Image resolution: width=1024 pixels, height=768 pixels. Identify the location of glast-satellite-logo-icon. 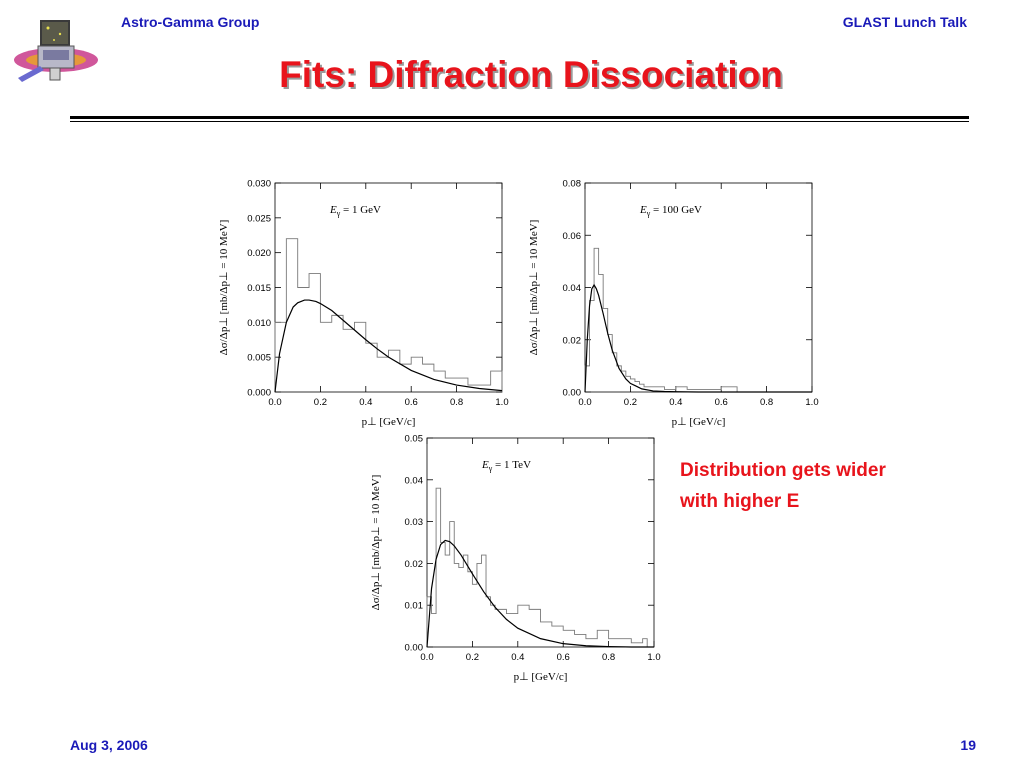
(56, 51).